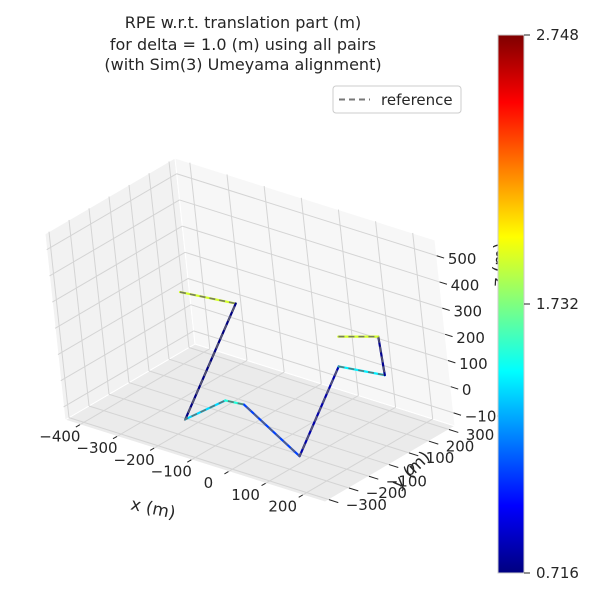  I want to click on chart-title-line-3: (with Sim(3) Umeyama alignment), so click(242, 64).